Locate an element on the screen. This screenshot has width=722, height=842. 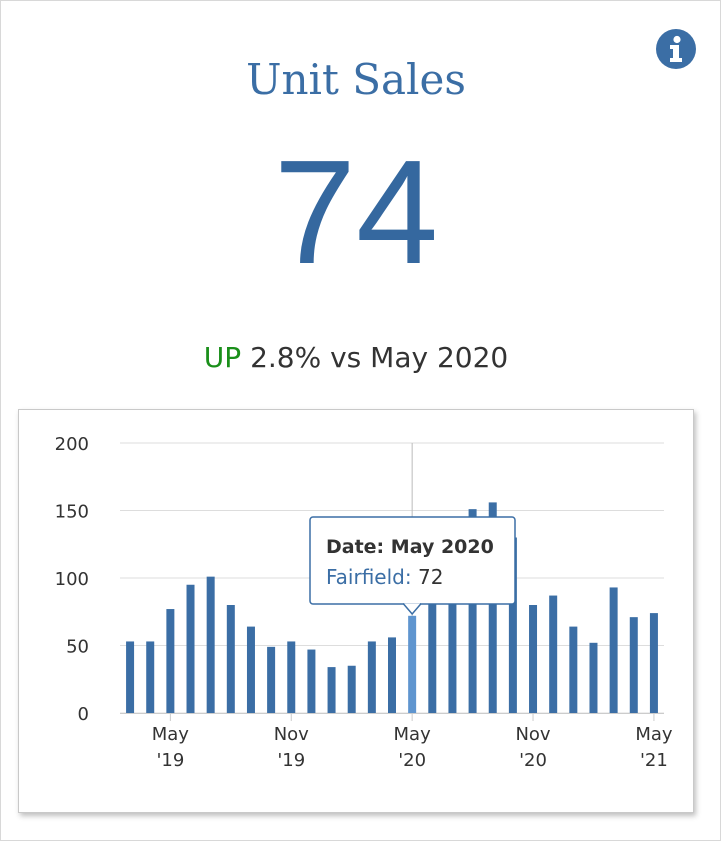
y-tick-label: 50 is located at coordinates (77, 647).